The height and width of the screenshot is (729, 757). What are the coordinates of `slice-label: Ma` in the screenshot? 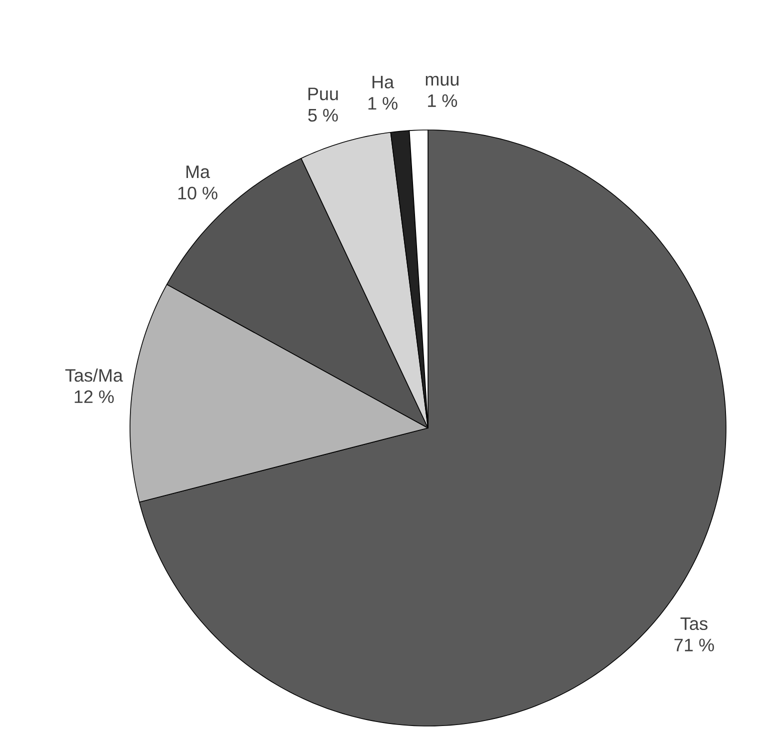 It's located at (198, 172).